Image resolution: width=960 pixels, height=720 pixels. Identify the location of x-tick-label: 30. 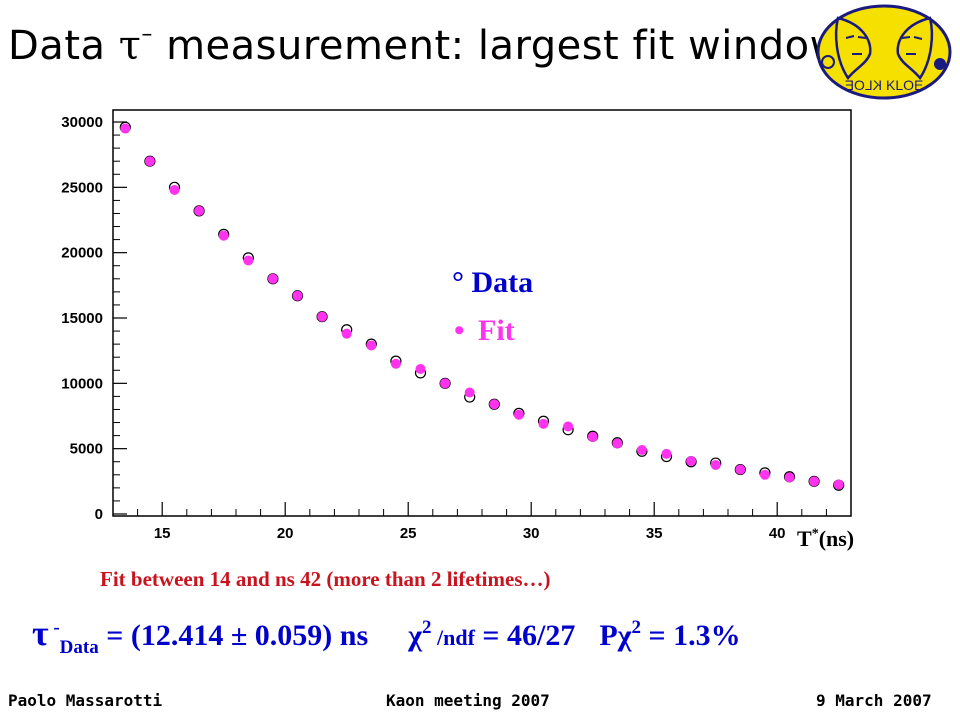
(531, 533).